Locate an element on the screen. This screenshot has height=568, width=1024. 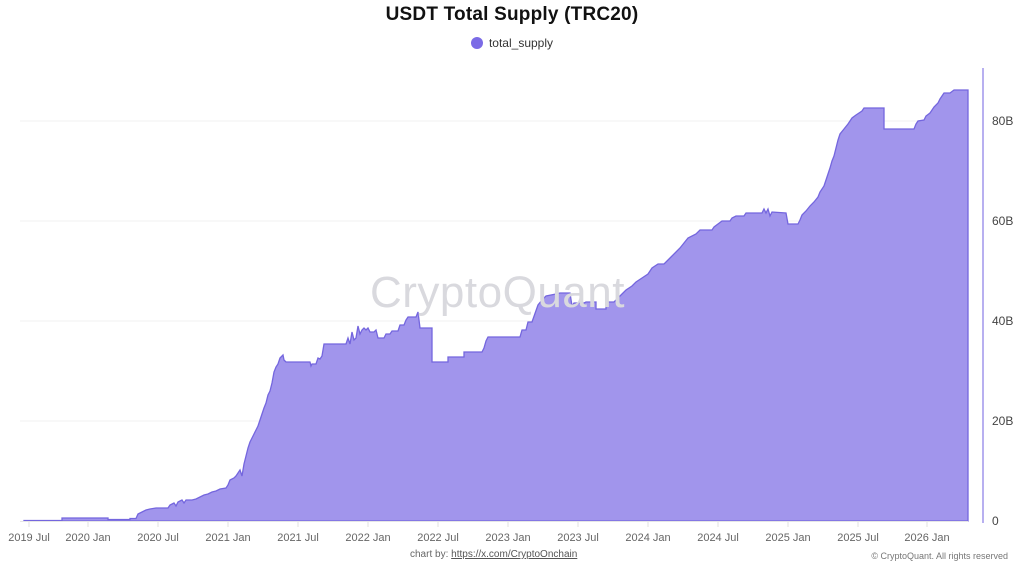
x-tick-label: 2024 Jul is located at coordinates (718, 538).